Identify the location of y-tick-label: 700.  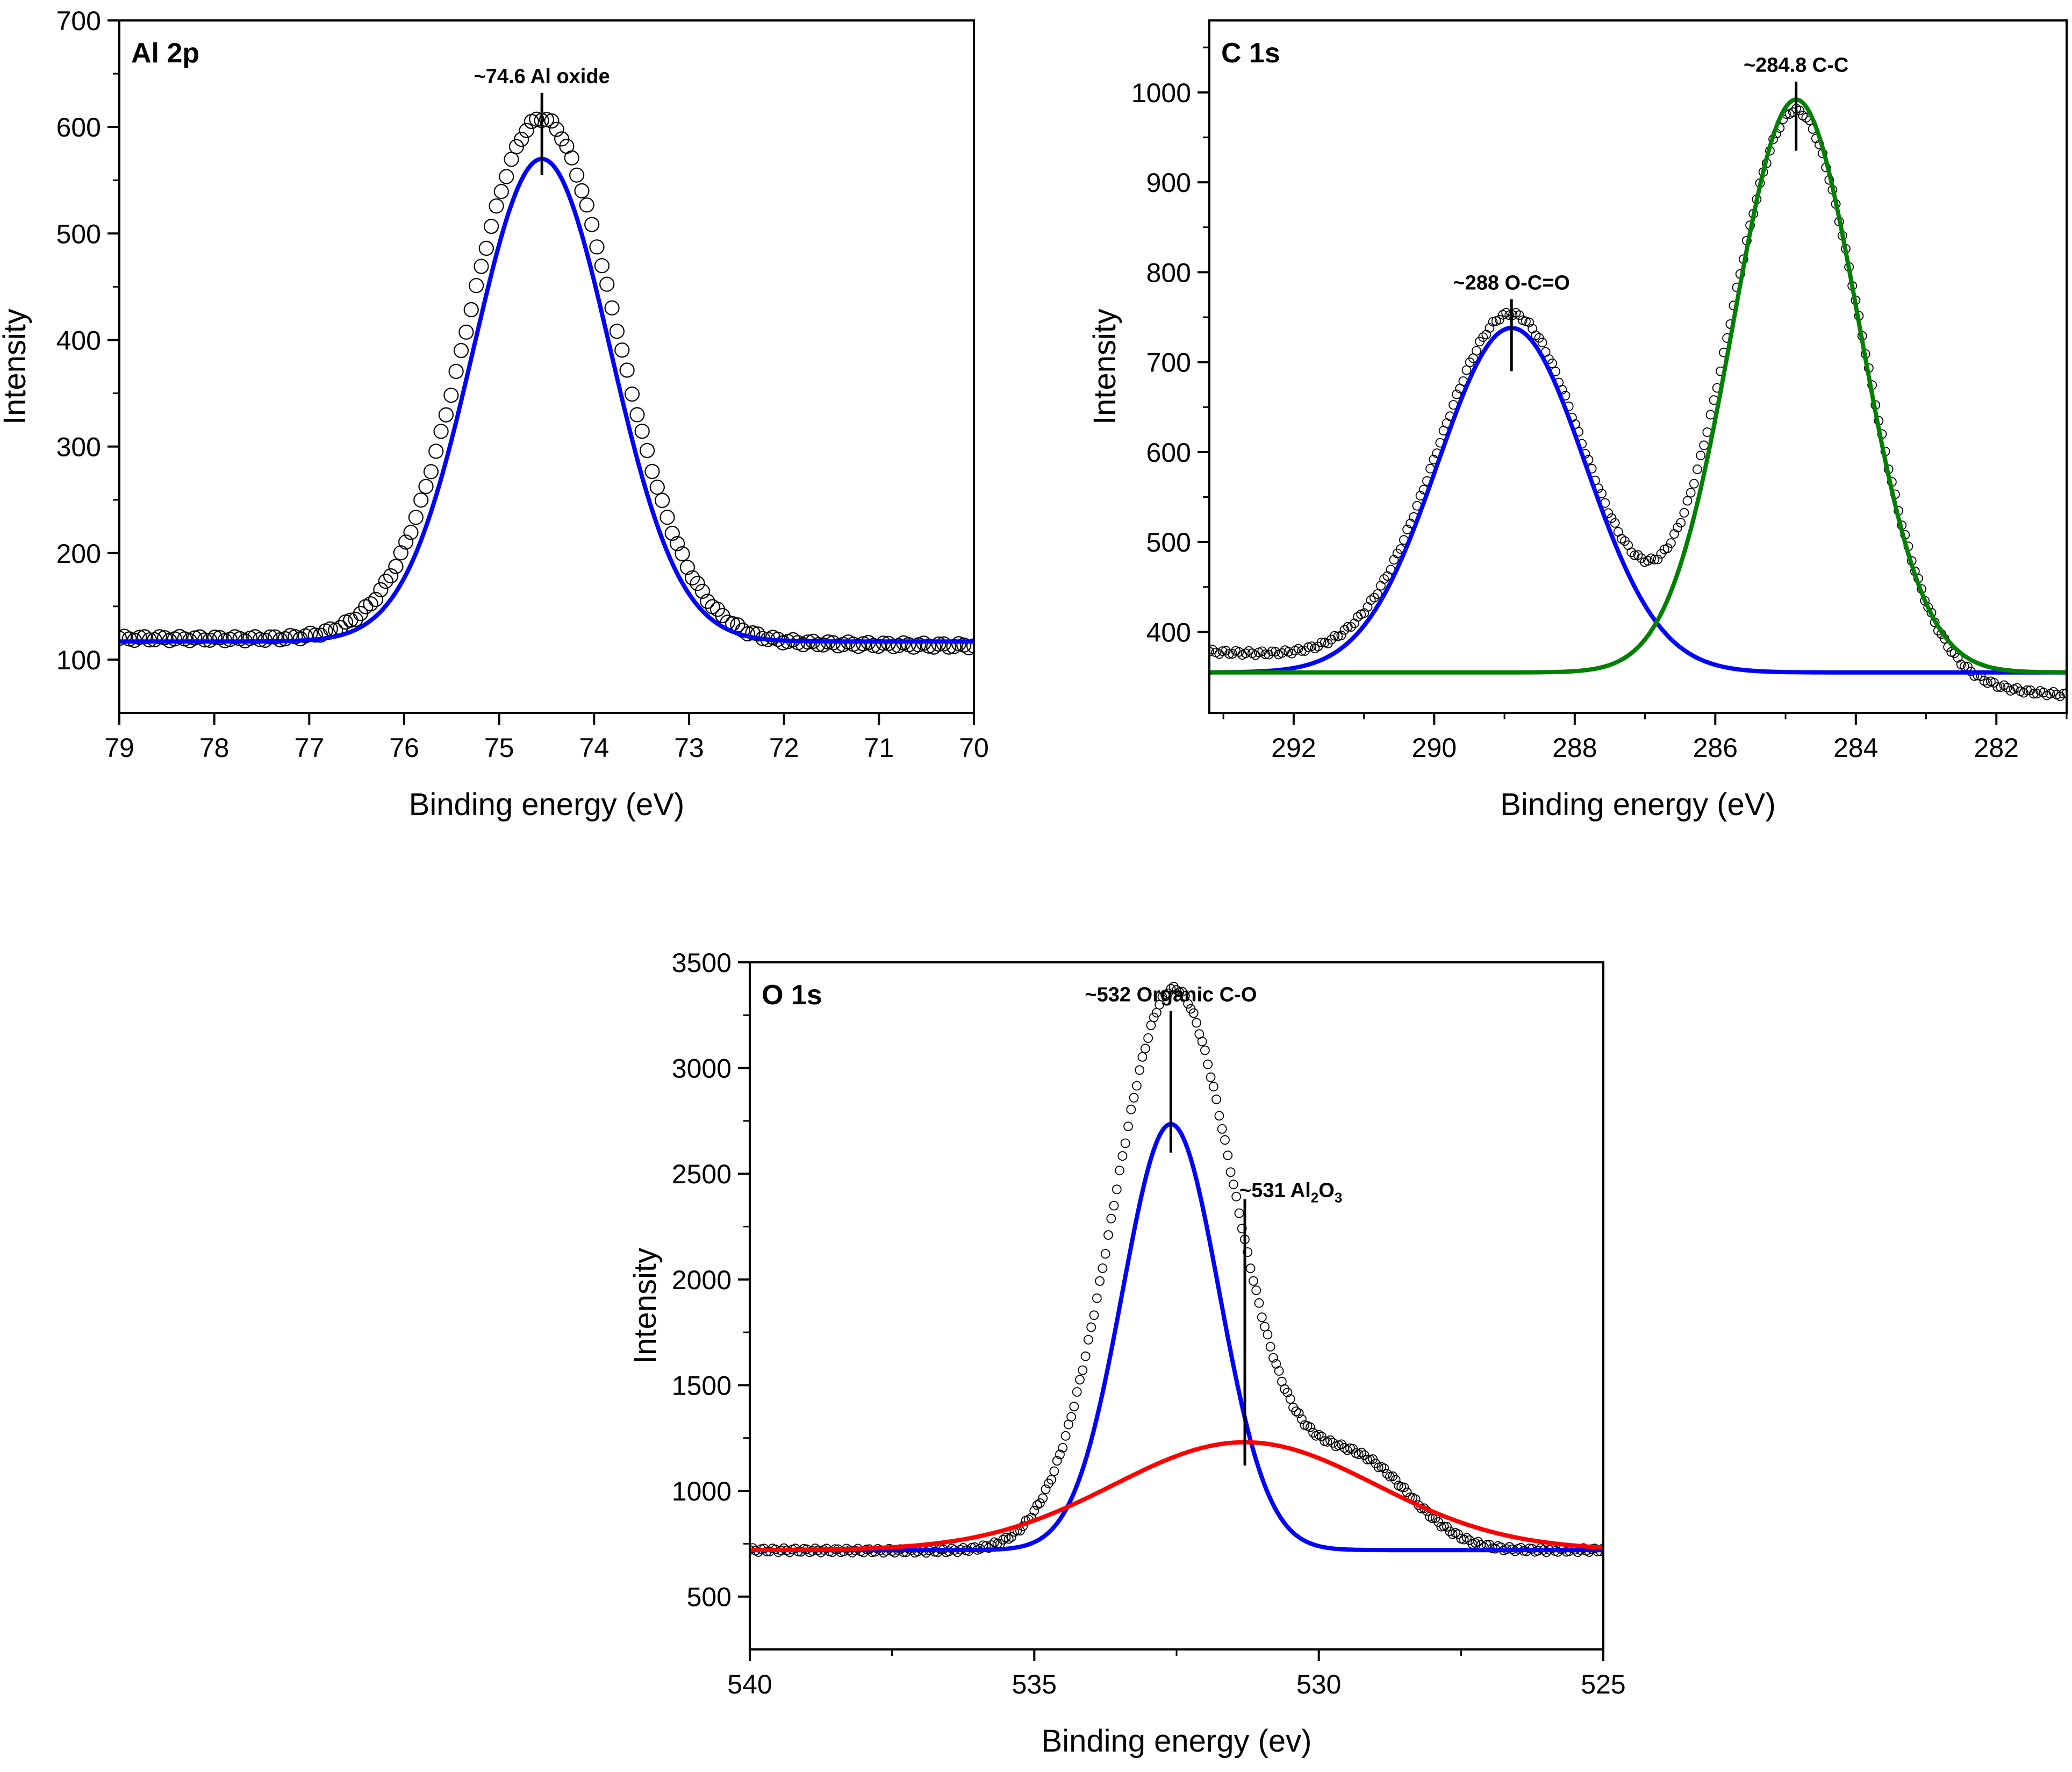
(1168, 363).